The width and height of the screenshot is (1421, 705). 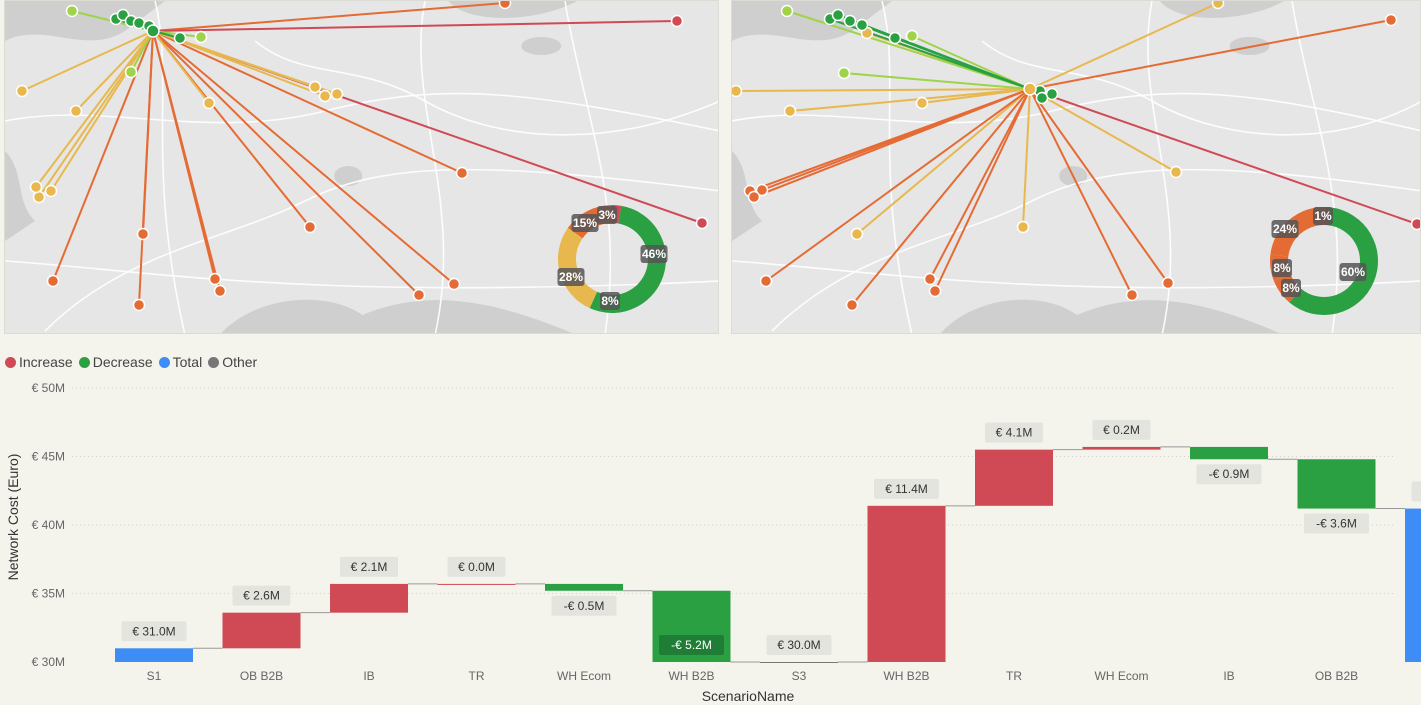 I want to click on legend-item-increase: Increase, so click(x=39, y=362).